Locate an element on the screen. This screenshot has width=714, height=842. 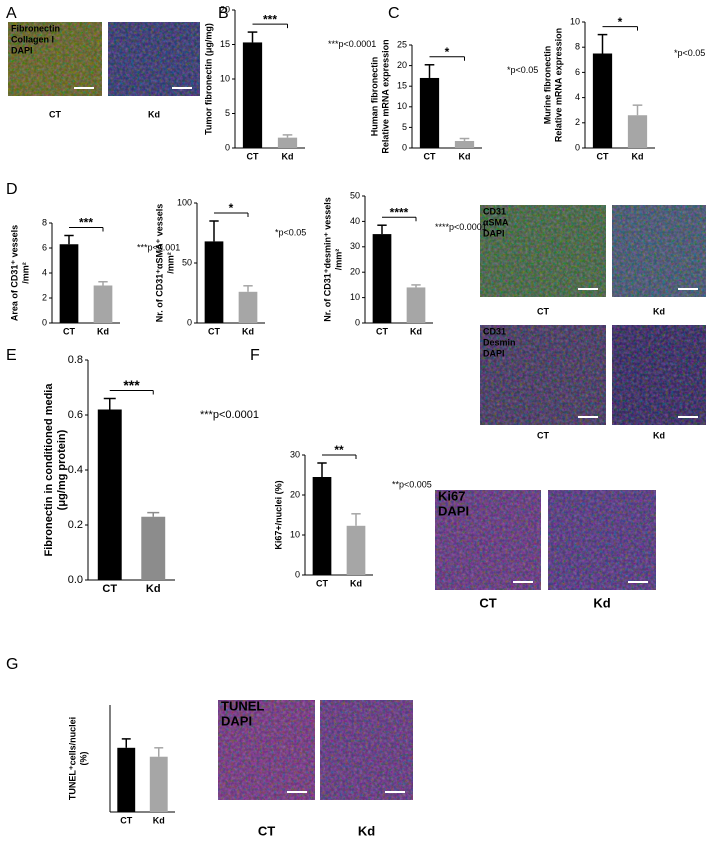
y-tick-label: 4 is located at coordinates (44, 272).